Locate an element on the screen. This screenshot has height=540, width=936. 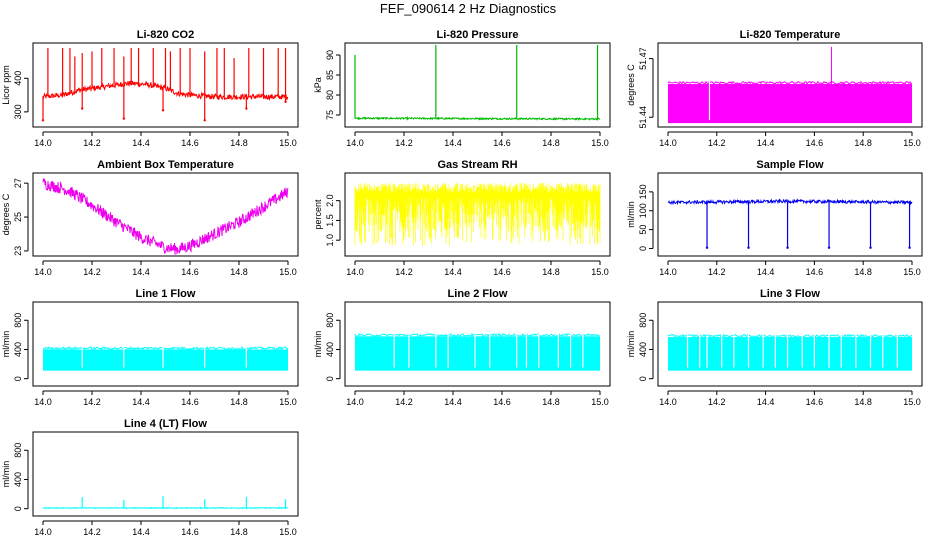
y-tick-label: 2.0 is located at coordinates (330, 200).